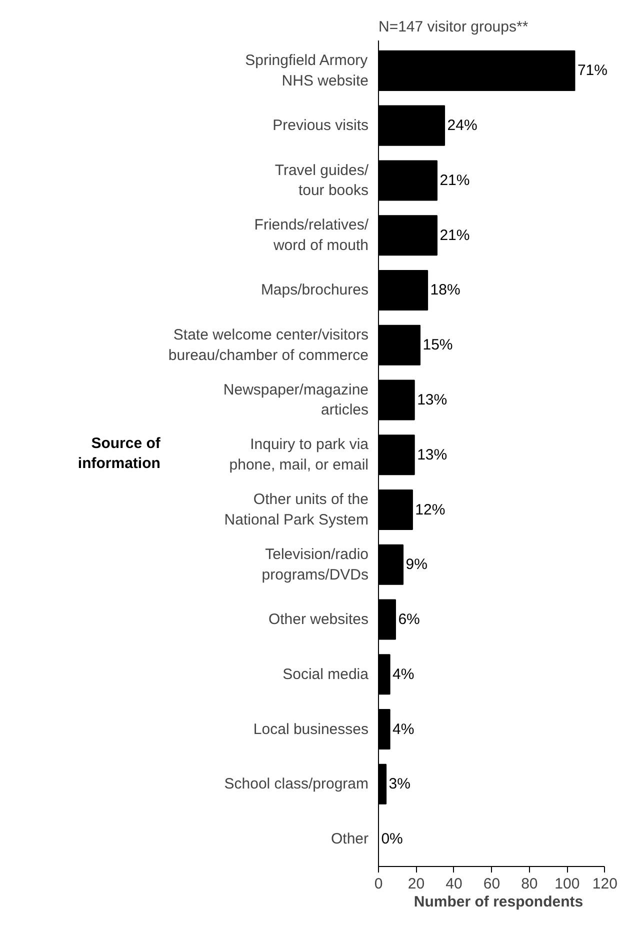  Describe the element at coordinates (314, 290) in the screenshot. I see `y-tick-label: Maps/brochures` at that location.